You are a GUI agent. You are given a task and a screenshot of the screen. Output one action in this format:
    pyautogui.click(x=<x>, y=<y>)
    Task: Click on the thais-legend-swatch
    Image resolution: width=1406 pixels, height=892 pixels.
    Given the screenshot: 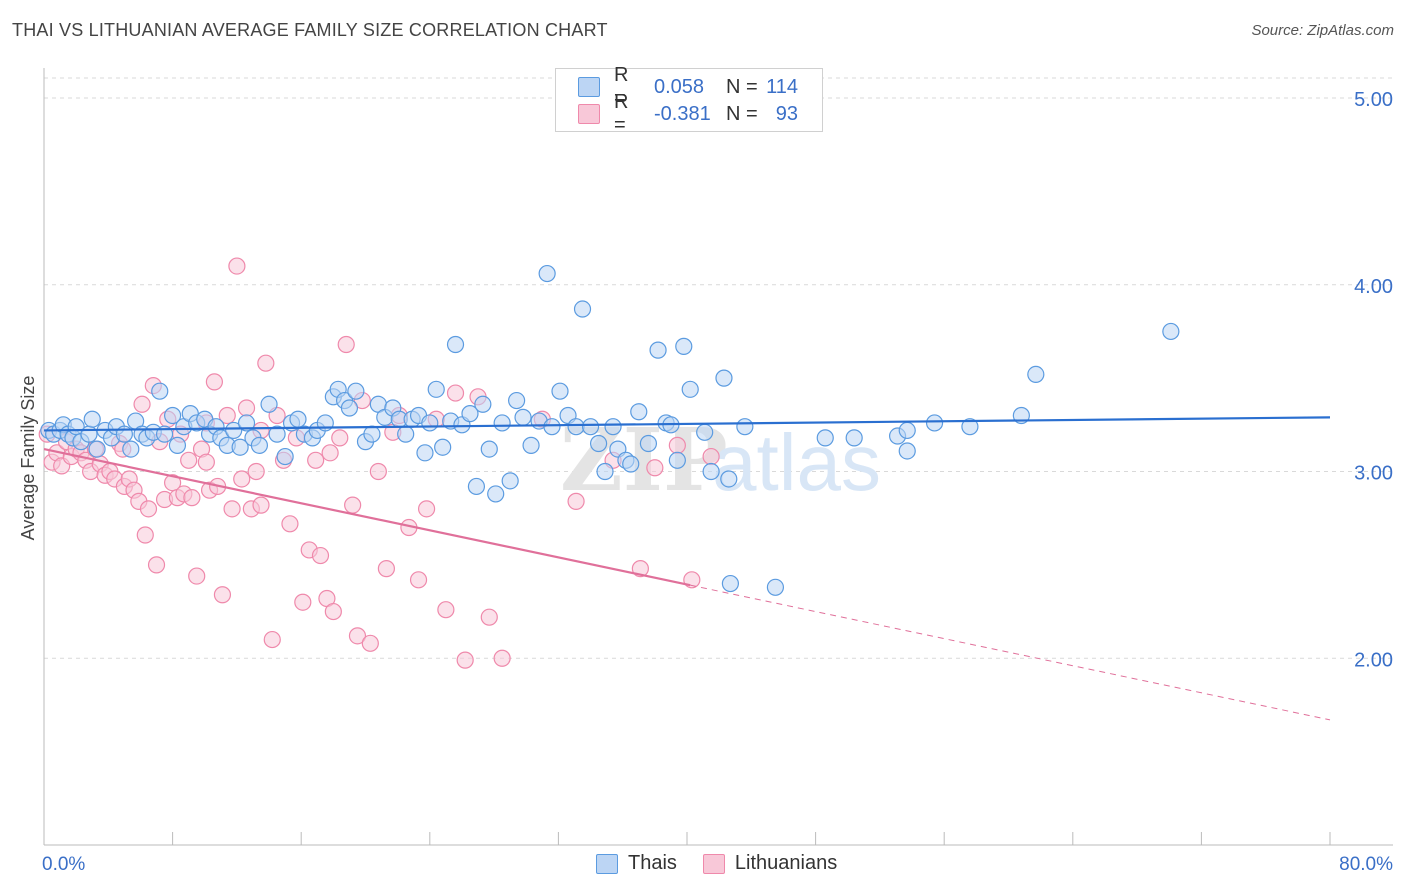 What is the action you would take?
    pyautogui.click(x=607, y=863)
    